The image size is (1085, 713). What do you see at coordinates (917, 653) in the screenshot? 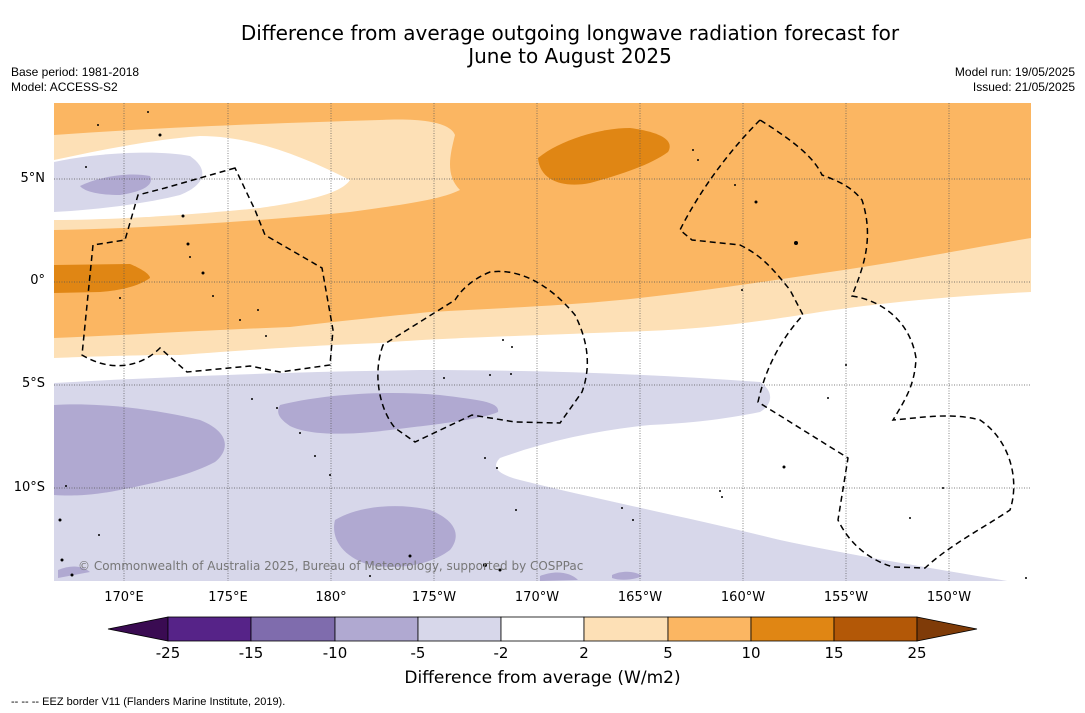
I see `colorbar-tick: 25` at bounding box center [917, 653].